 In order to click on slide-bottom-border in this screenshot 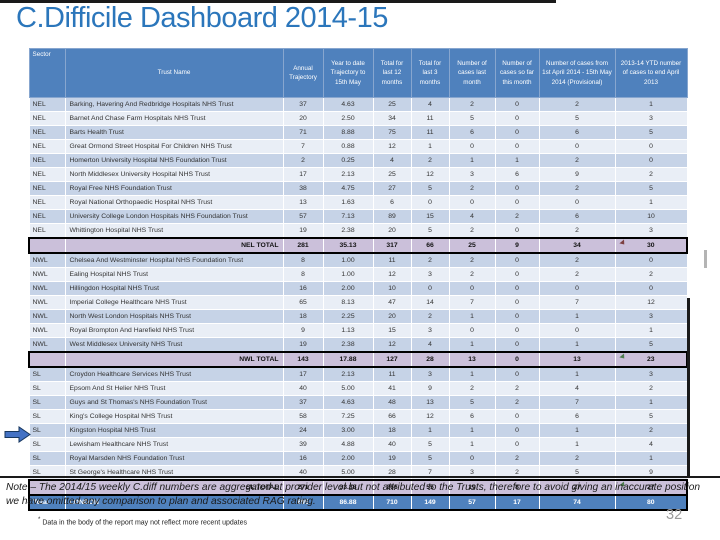, I will do `click(360, 477)`.